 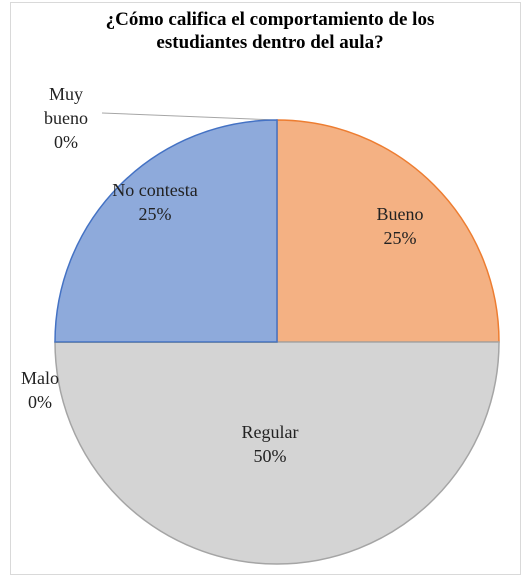 What do you see at coordinates (270, 444) in the screenshot?
I see `slice-label: Regular 50%` at bounding box center [270, 444].